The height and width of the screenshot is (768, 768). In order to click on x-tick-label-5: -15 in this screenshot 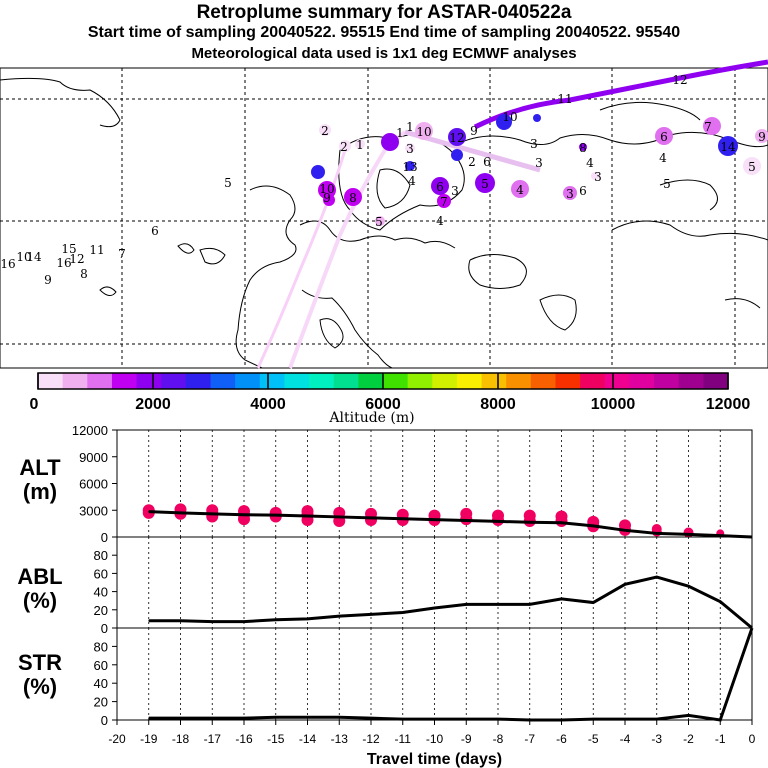, I will do `click(276, 739)`.